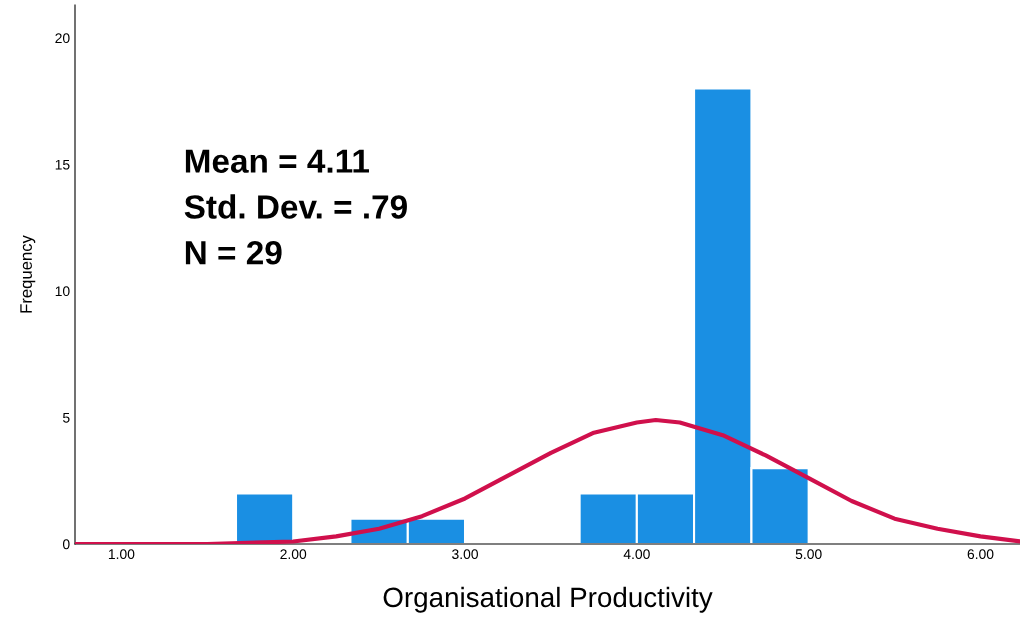 The height and width of the screenshot is (627, 1020). Describe the element at coordinates (28, 274) in the screenshot. I see `y-axis-title: Frequency` at that location.